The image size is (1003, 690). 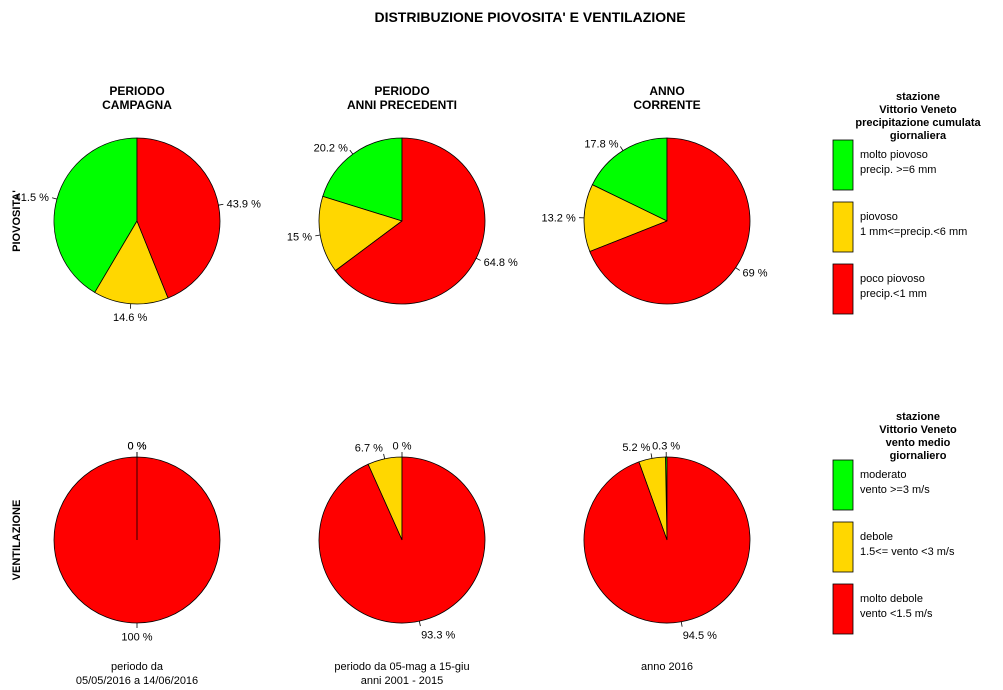 I want to click on legend-label: poco piovoso precip.<1 mm, so click(x=893, y=286).